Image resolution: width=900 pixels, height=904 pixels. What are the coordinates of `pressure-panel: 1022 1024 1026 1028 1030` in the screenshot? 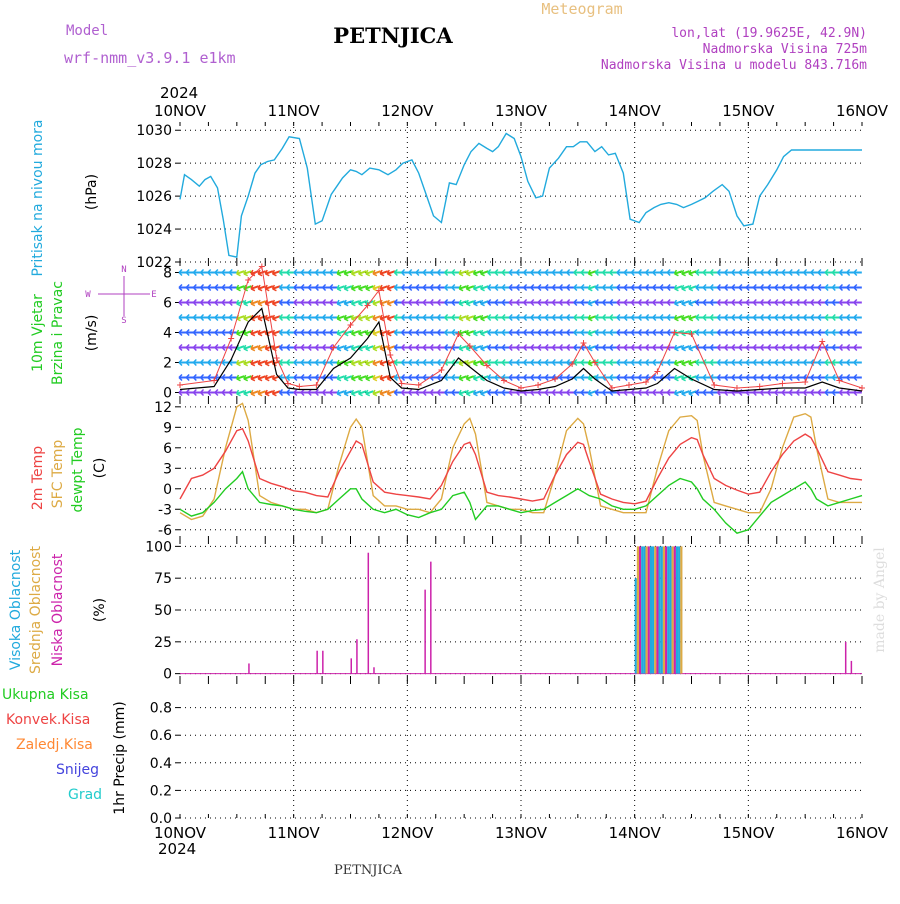 It's located at (499, 196).